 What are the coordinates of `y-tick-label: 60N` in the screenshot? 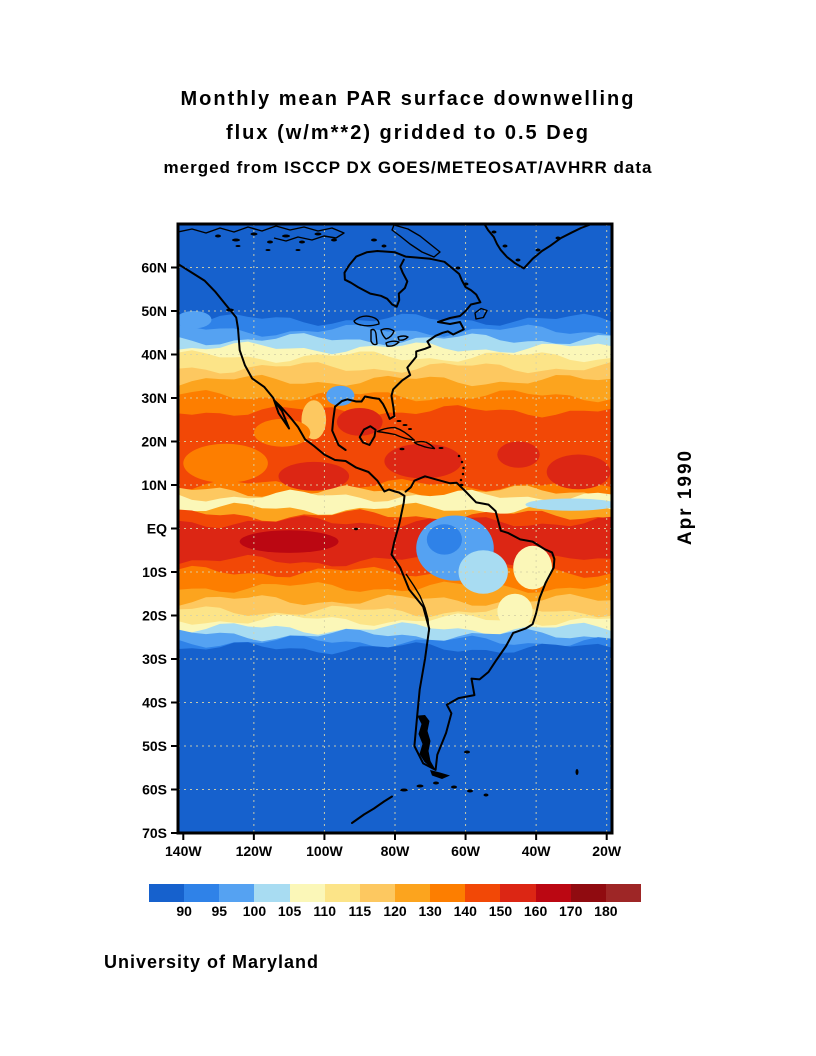 It's located at (154, 268).